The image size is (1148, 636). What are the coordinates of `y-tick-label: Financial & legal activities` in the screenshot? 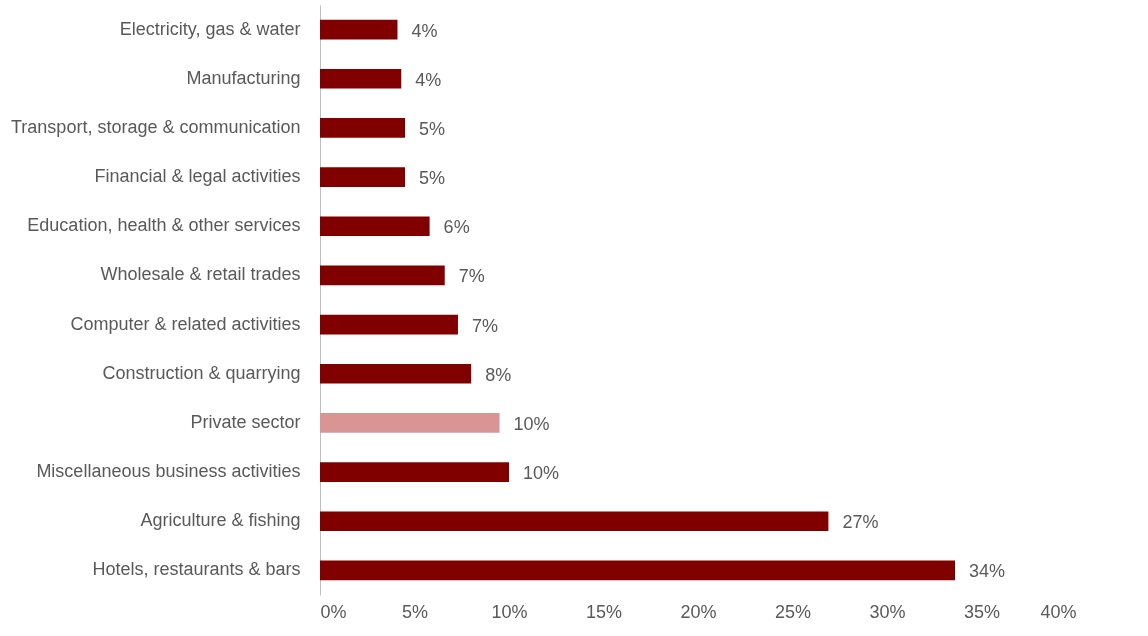 It's located at (197, 176).